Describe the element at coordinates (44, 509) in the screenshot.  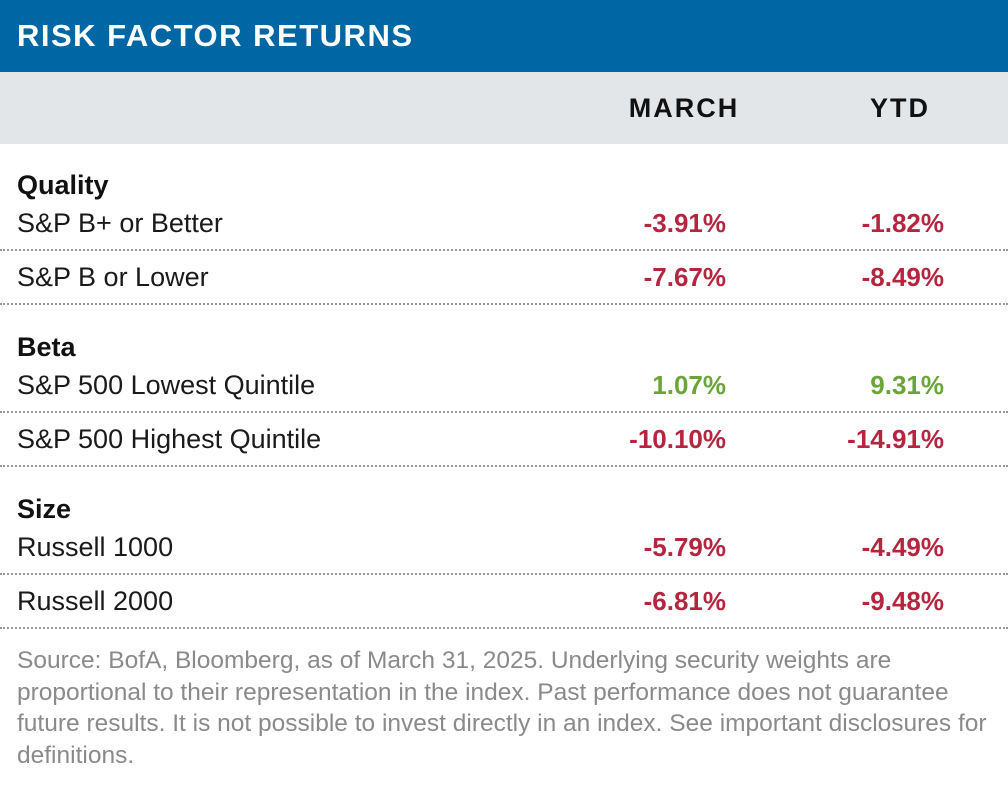
I see `group-title-size: Size` at that location.